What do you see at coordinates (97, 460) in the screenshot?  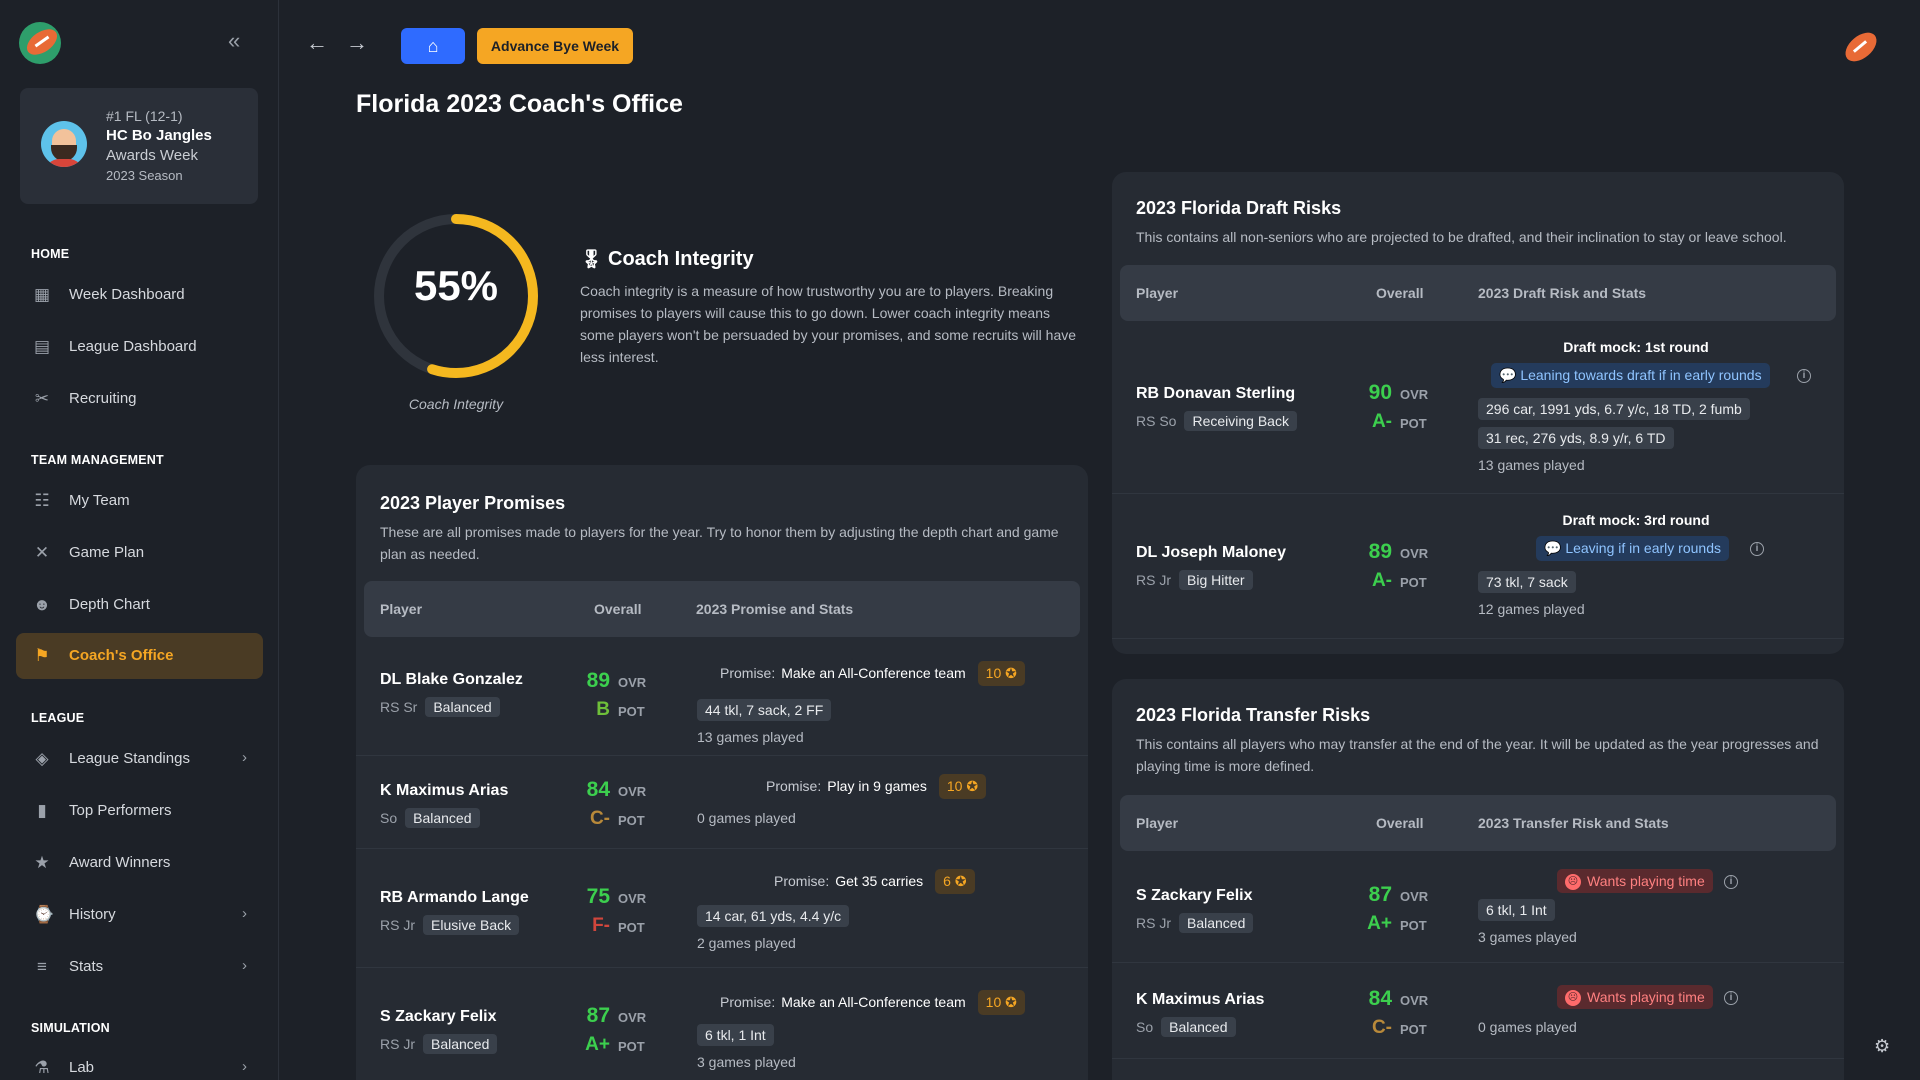 I see `nav-section-team-management: TEAM MANAGEMENT` at bounding box center [97, 460].